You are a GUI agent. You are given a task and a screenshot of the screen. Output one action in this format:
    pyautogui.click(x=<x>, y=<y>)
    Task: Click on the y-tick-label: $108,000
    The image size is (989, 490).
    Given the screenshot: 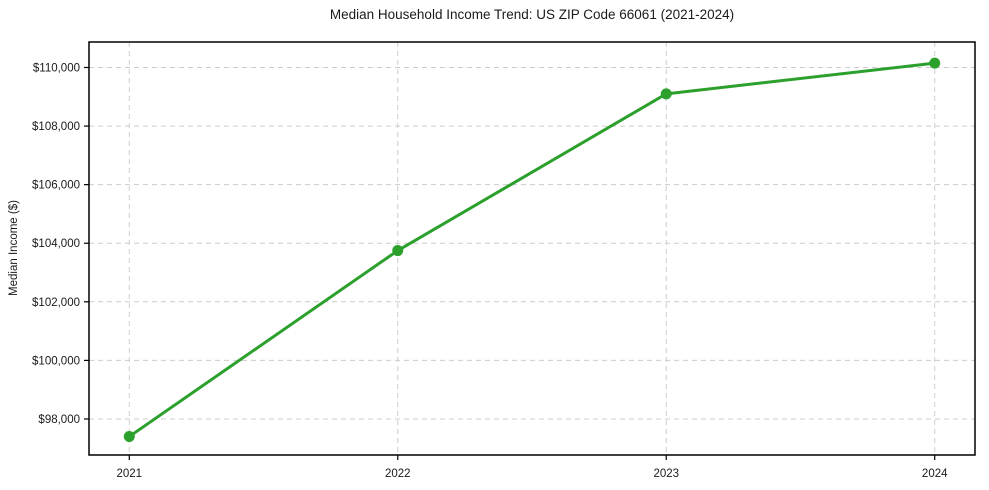 What is the action you would take?
    pyautogui.click(x=56, y=127)
    